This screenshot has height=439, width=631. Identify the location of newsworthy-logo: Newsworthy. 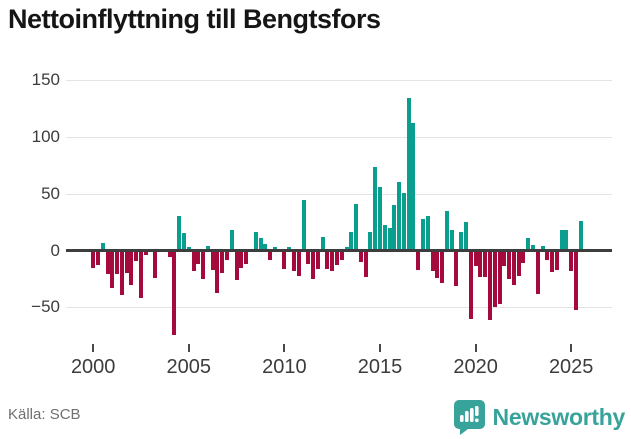
(539, 417).